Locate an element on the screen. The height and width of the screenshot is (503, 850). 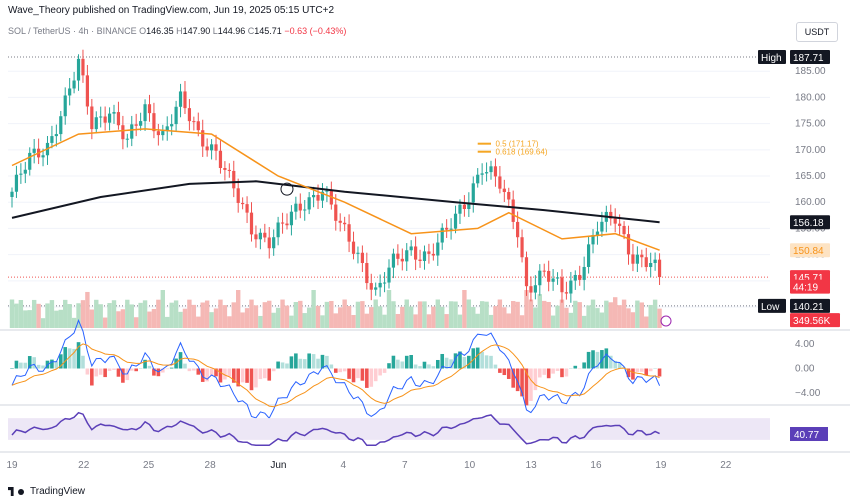
currency-button: USDT is located at coordinates (817, 32).